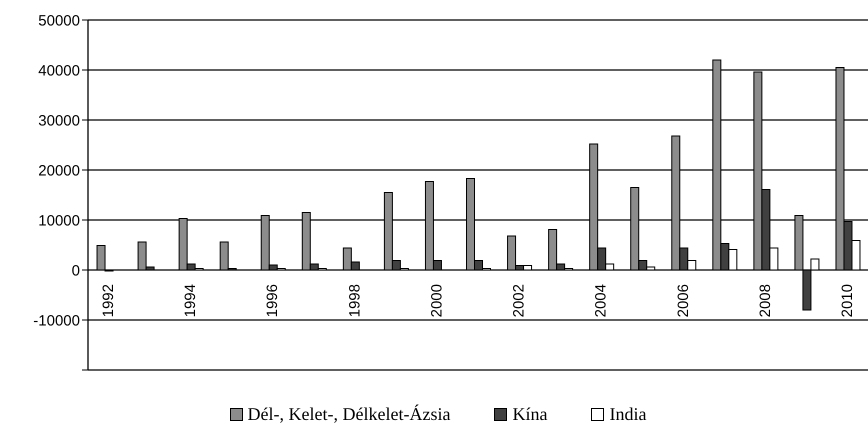  What do you see at coordinates (191, 301) in the screenshot?
I see `x-tick-label: 1994` at bounding box center [191, 301].